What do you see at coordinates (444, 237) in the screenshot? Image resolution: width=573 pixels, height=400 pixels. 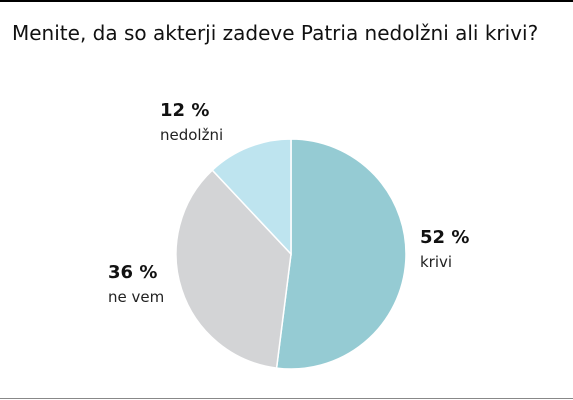 I see `value-label: 52 %` at bounding box center [444, 237].